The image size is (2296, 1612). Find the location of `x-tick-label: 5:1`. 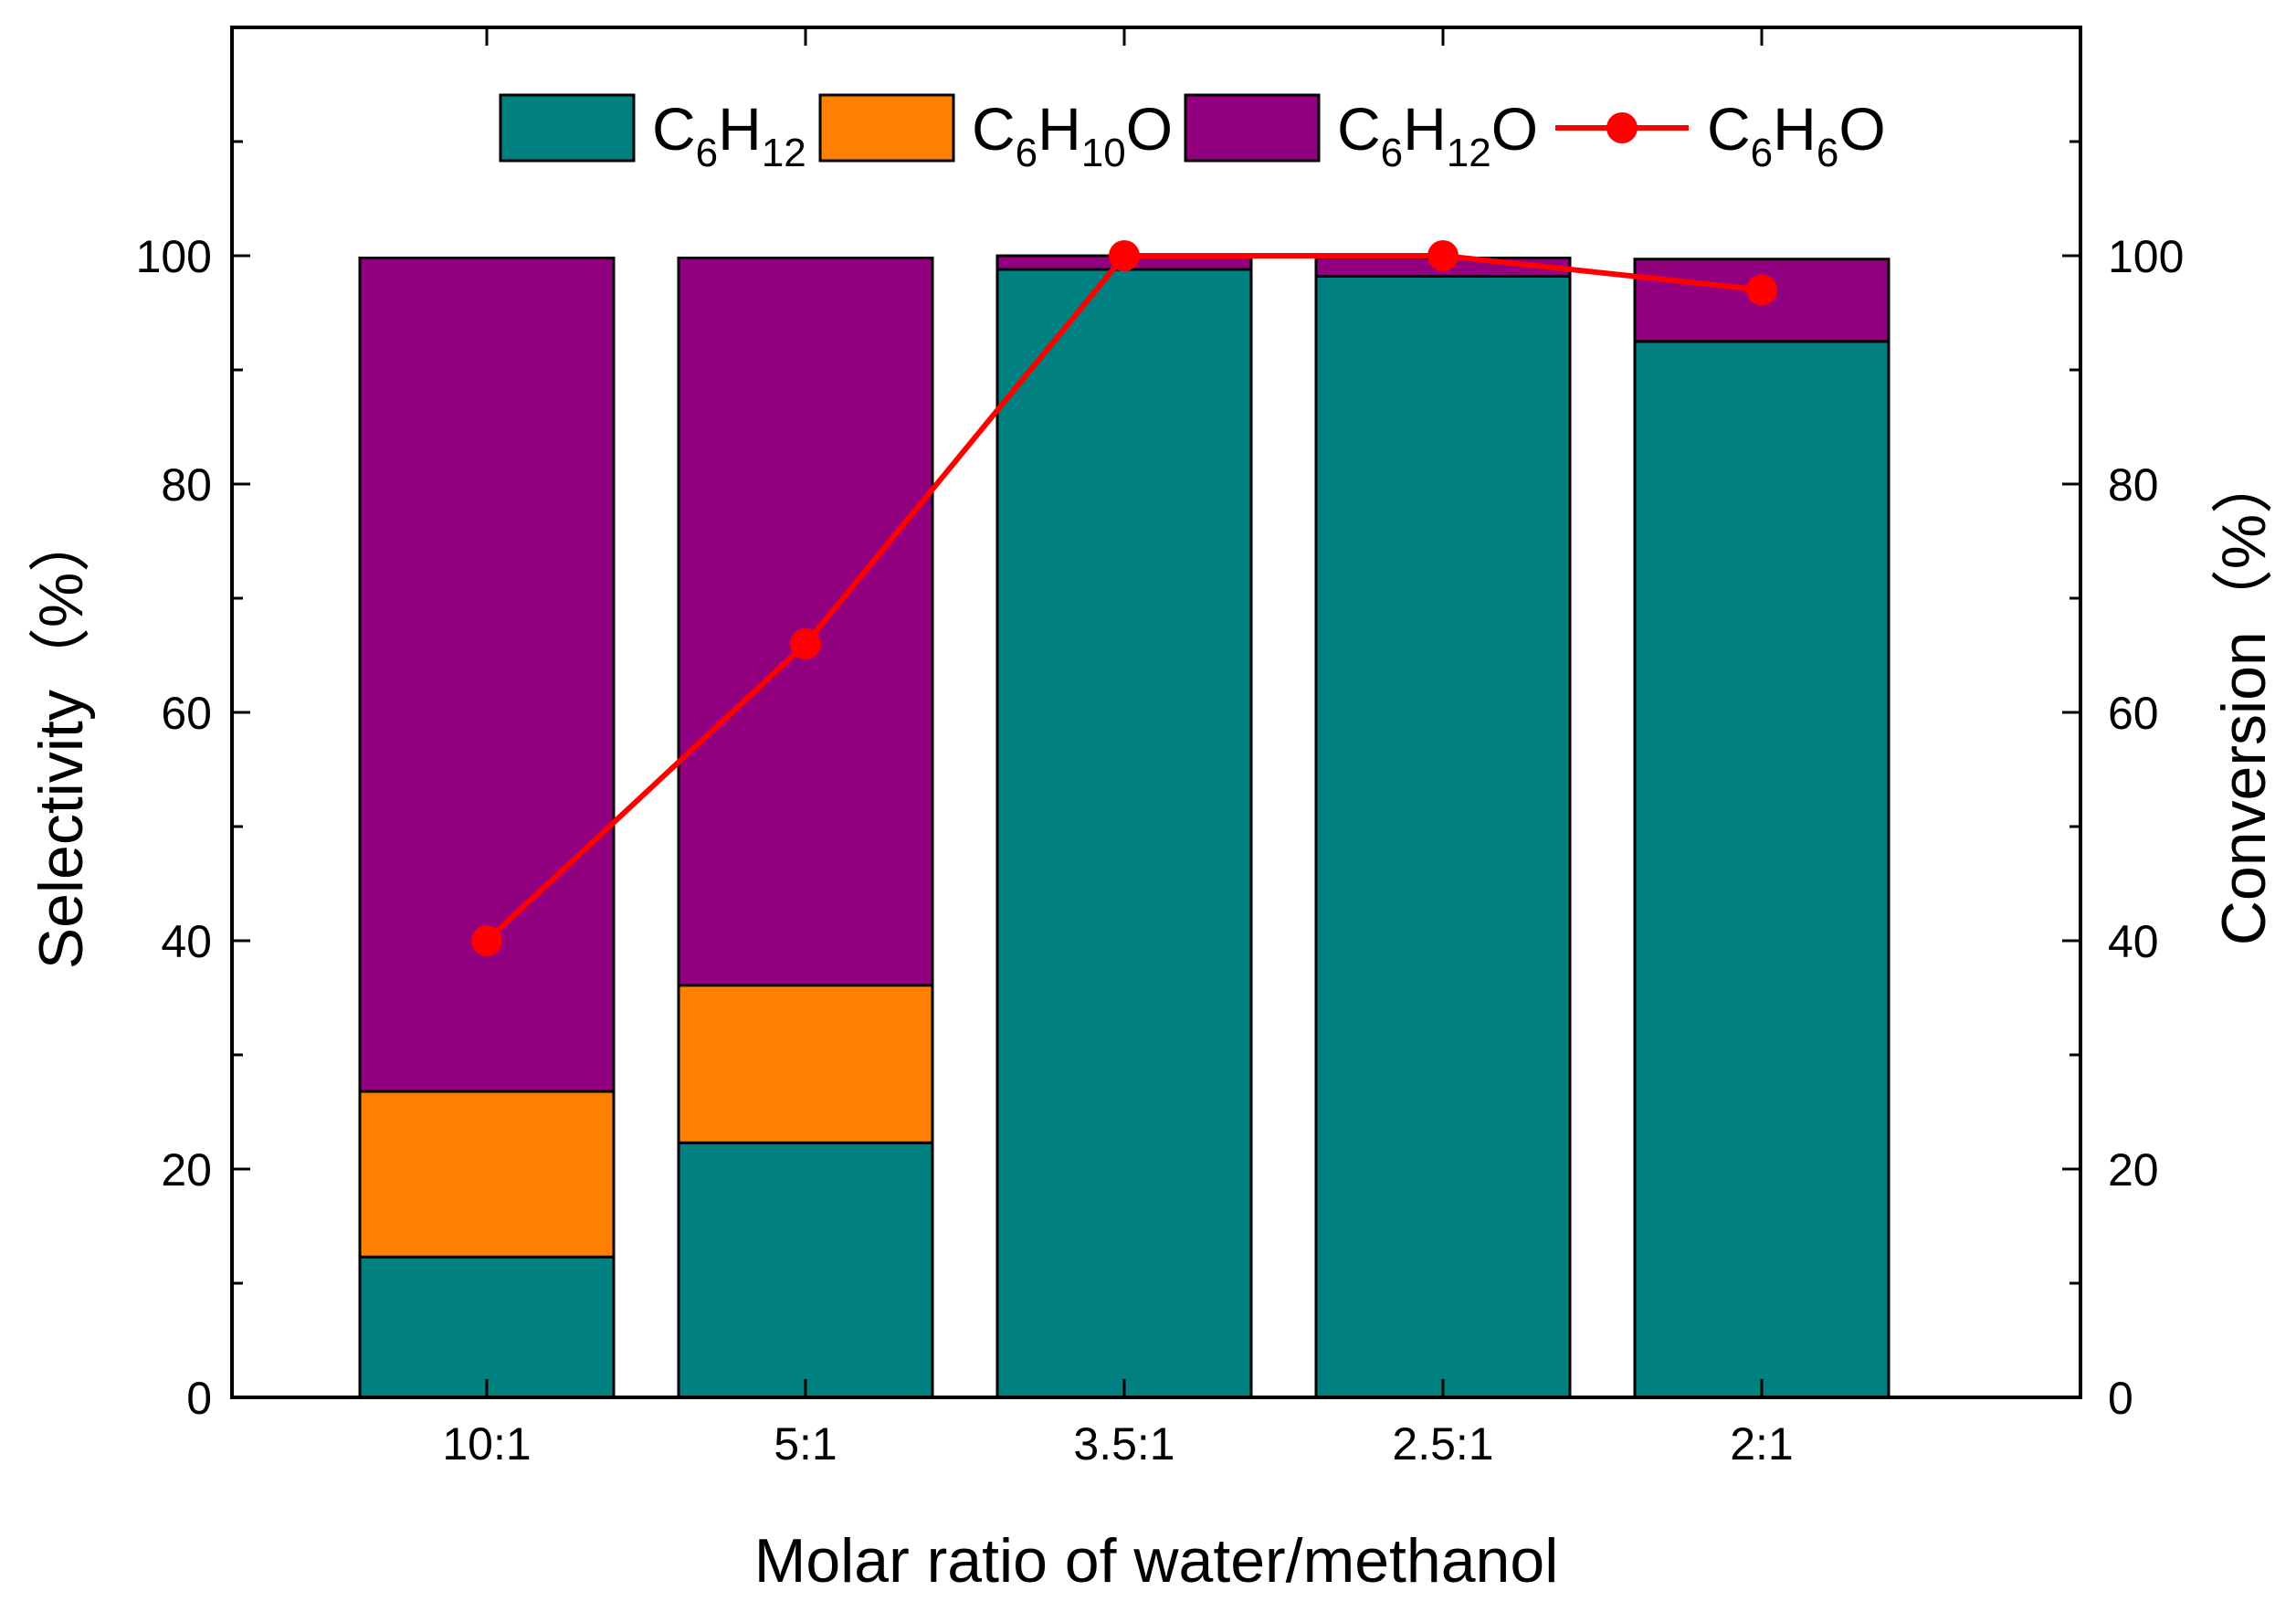

x-tick-label: 5:1 is located at coordinates (805, 1444).